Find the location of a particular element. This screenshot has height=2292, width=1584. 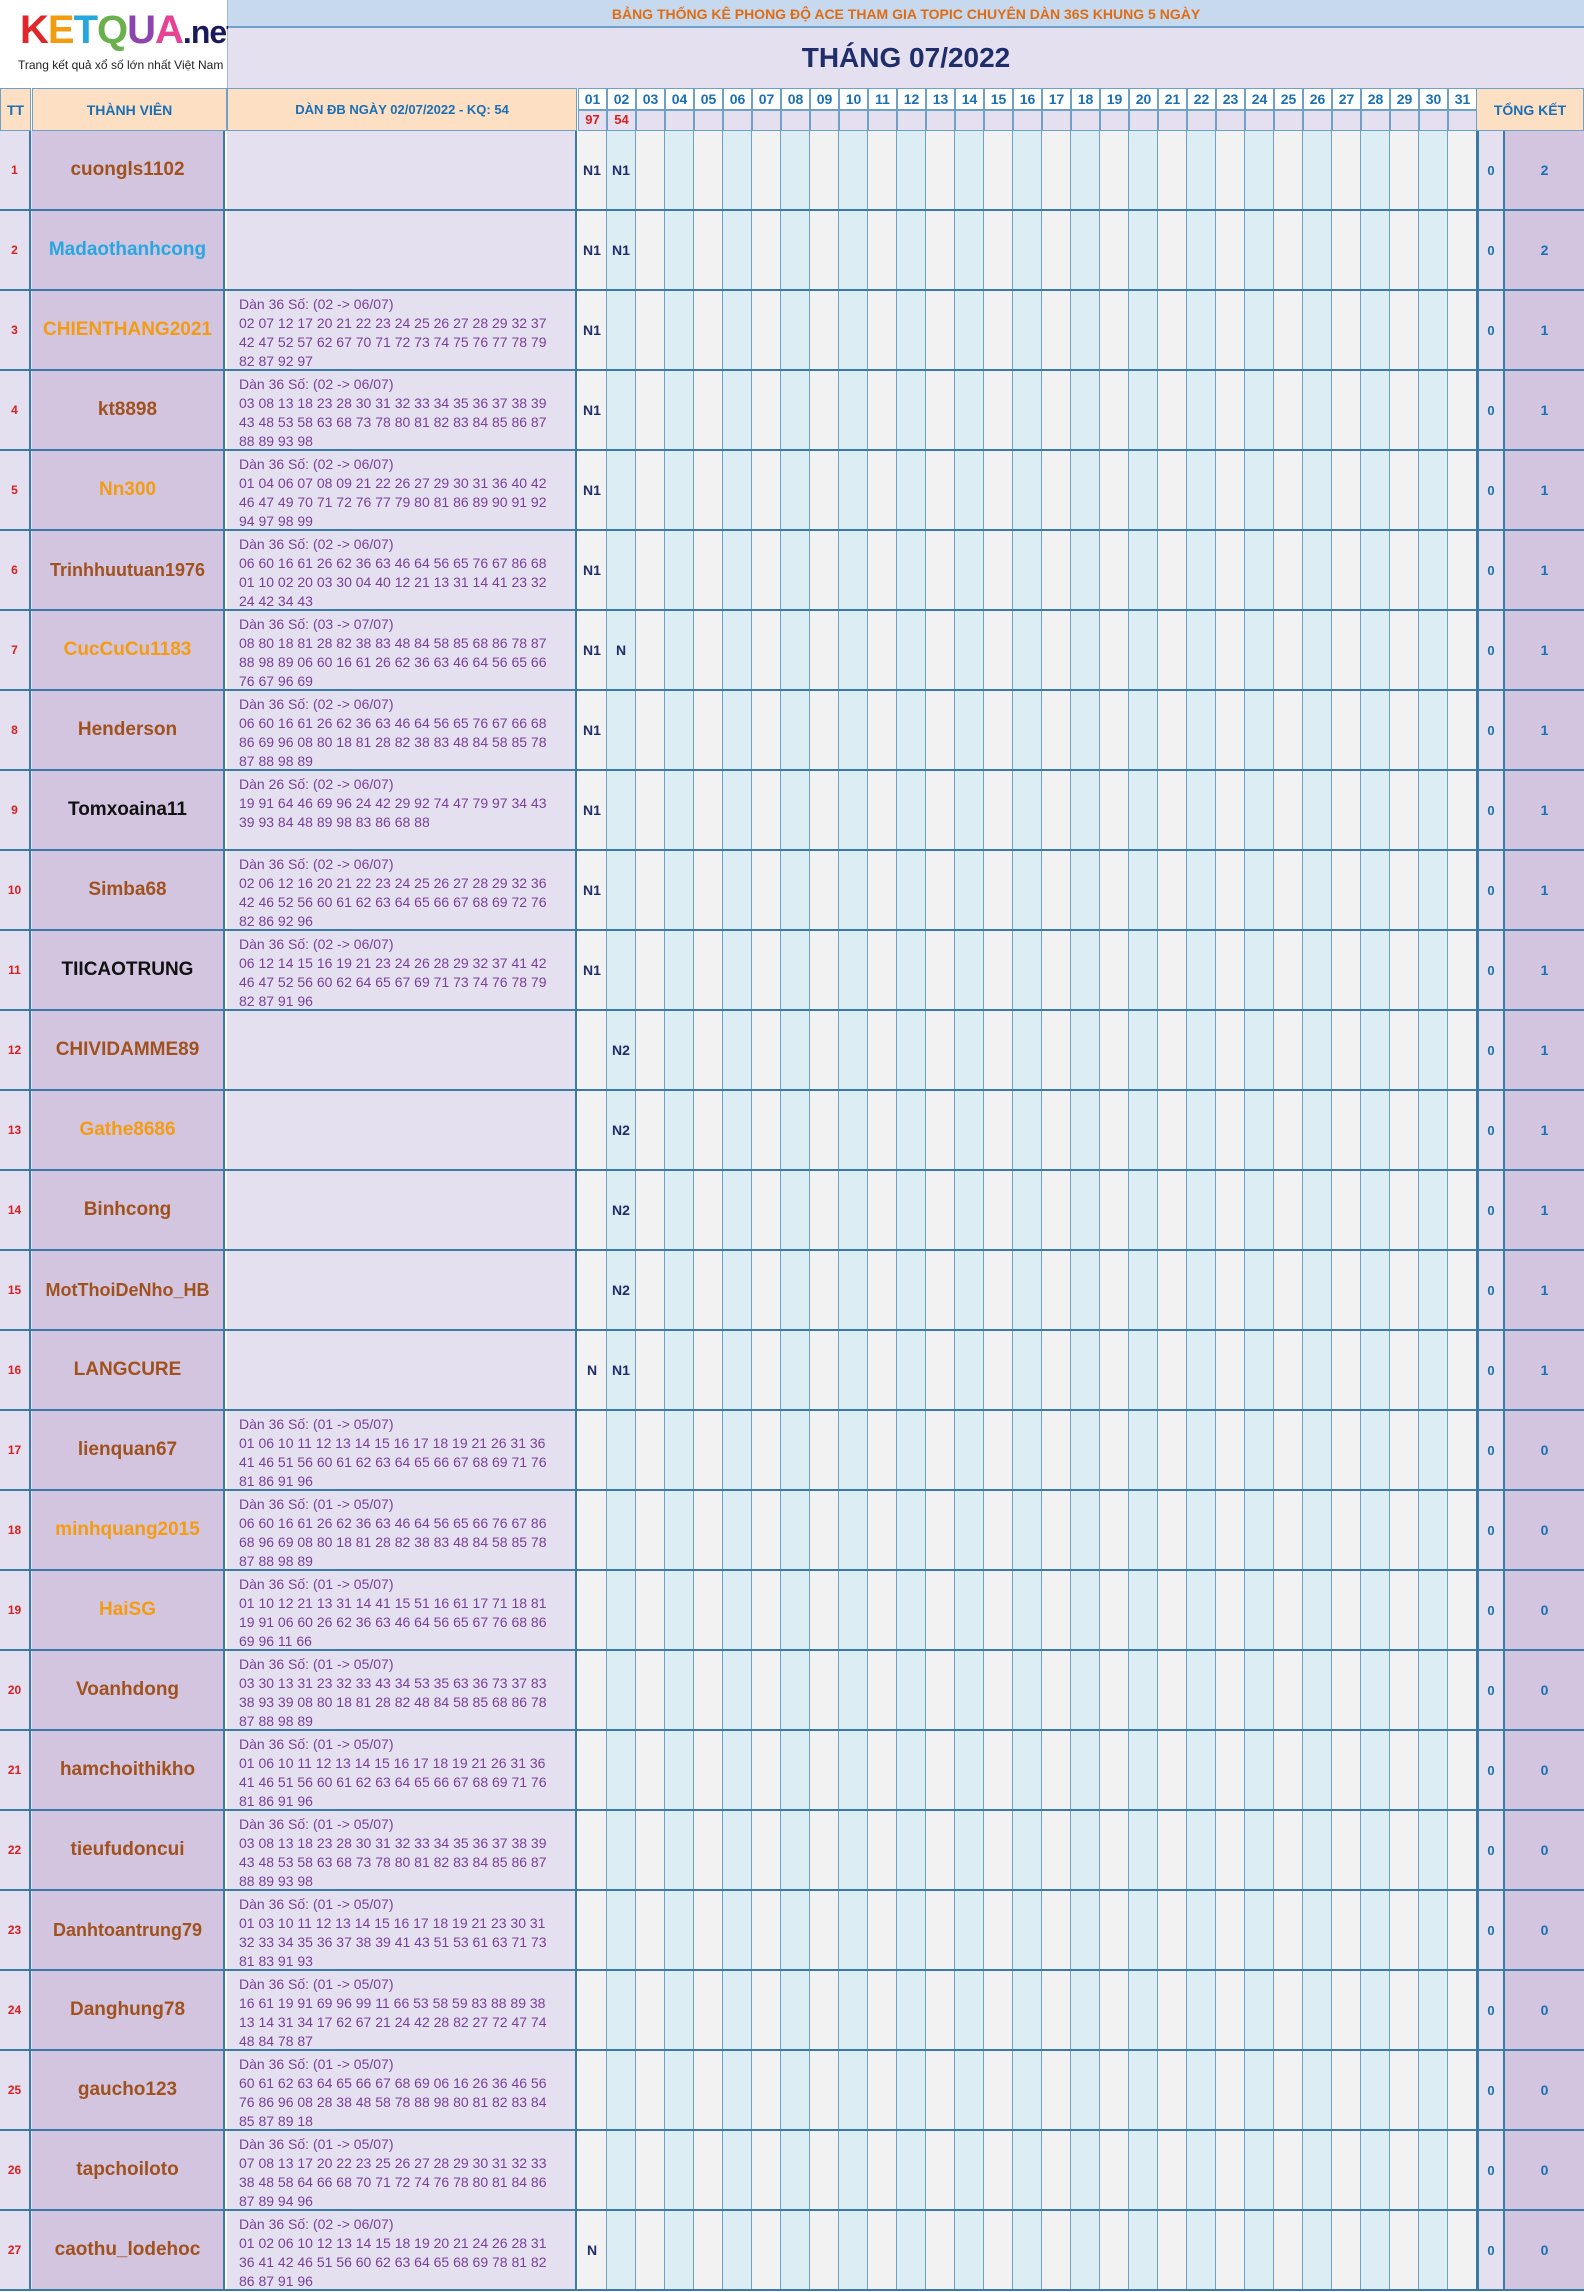

dan-line: Dàn 36 Số: (01 -> 05/07) is located at coordinates (316, 1904).